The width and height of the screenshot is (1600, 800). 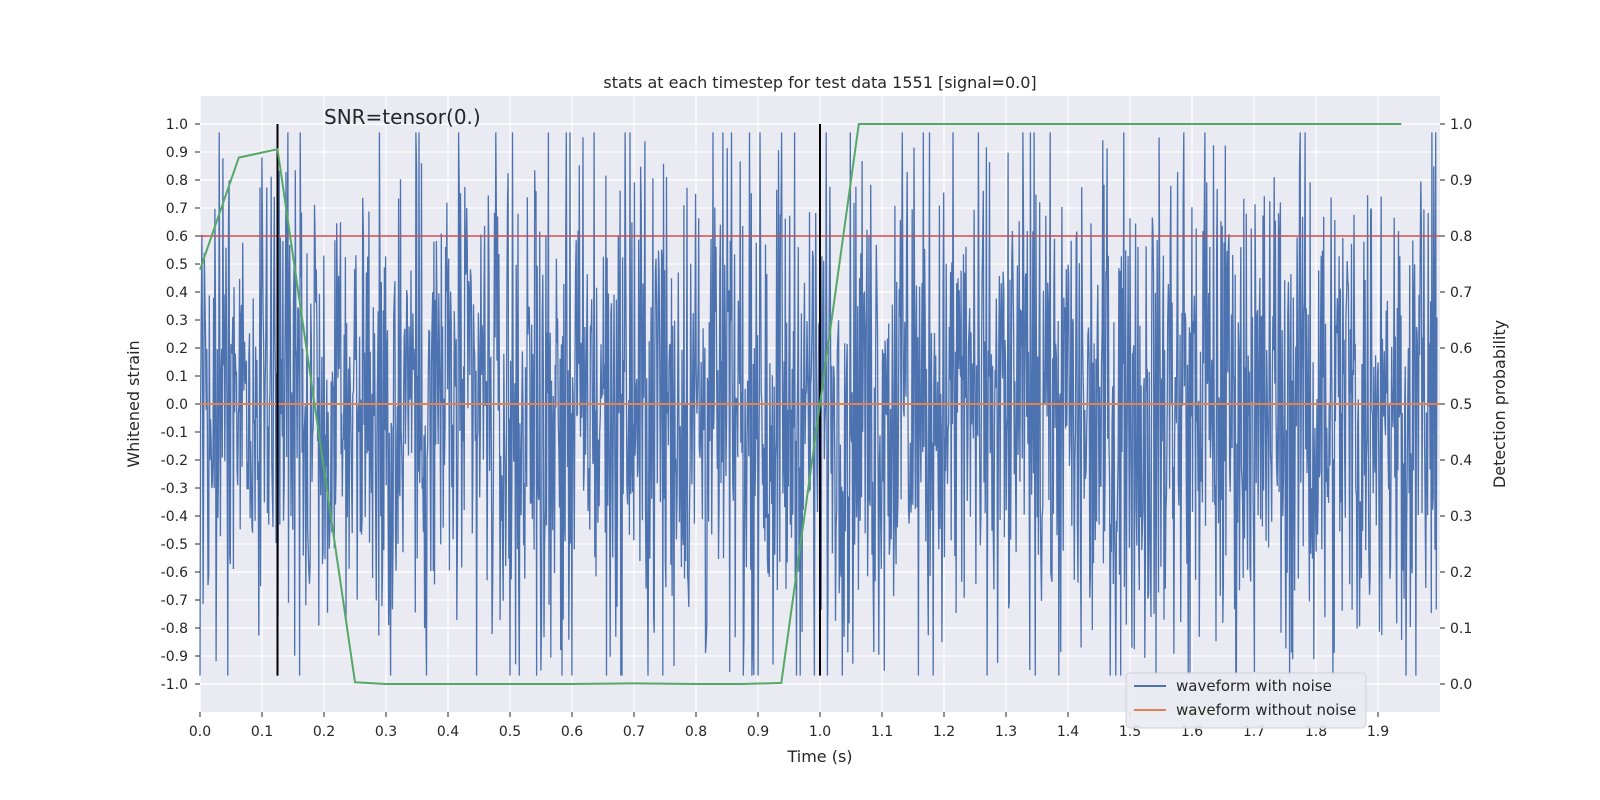 What do you see at coordinates (262, 732) in the screenshot?
I see `x-tick-label: 0.1` at bounding box center [262, 732].